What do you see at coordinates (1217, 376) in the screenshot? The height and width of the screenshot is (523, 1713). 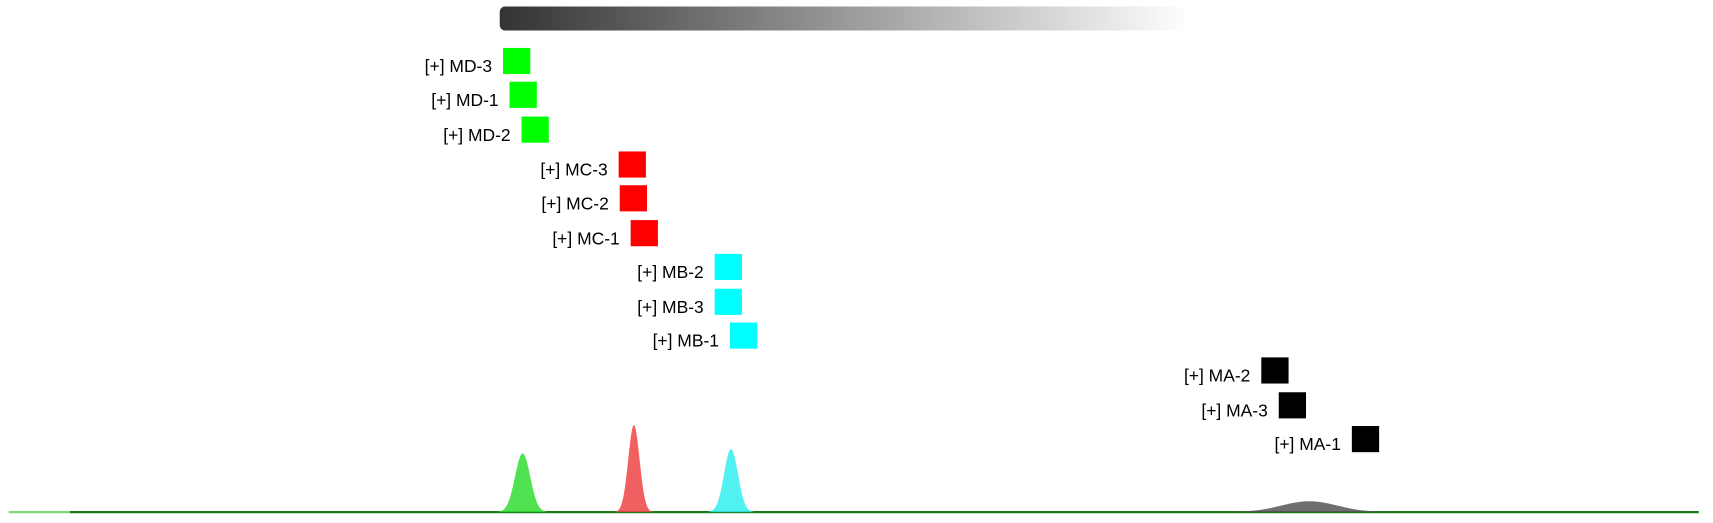 I see `marker-label: [+] MA-2` at bounding box center [1217, 376].